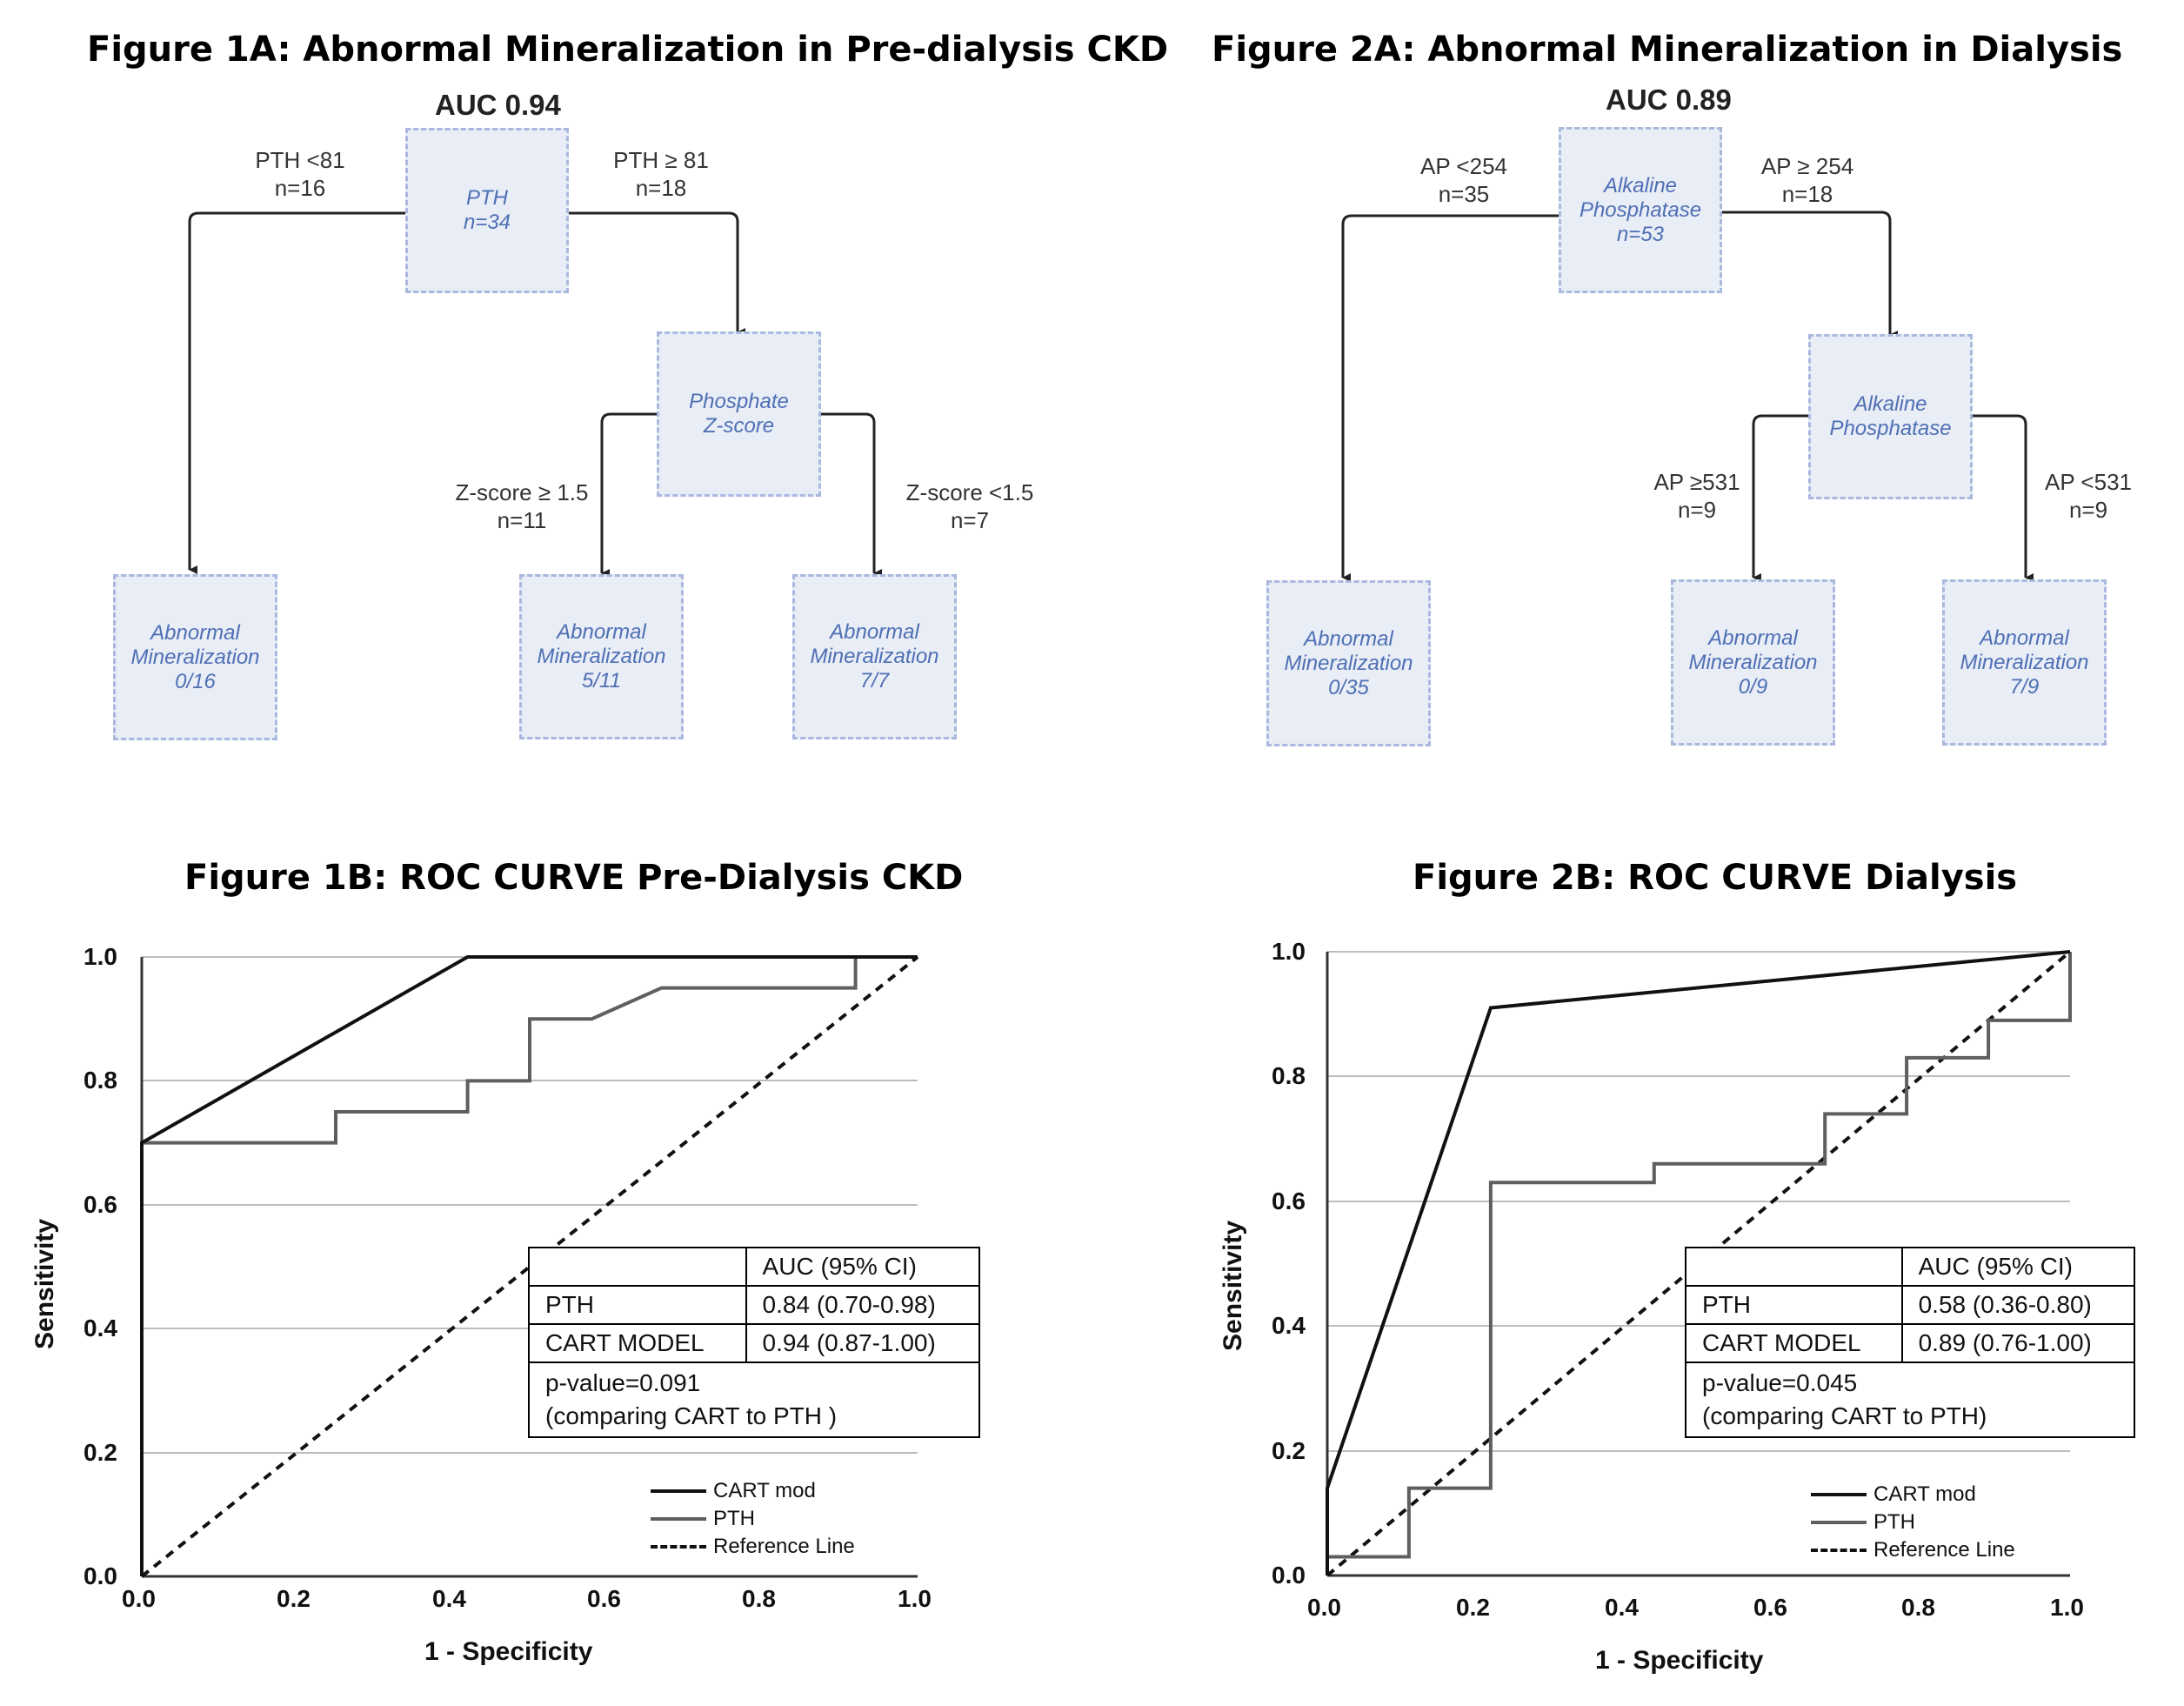 This screenshot has width=2184, height=1706. Describe the element at coordinates (851, 495) in the screenshot. I see `figure-1a-connector-mid-right` at that location.